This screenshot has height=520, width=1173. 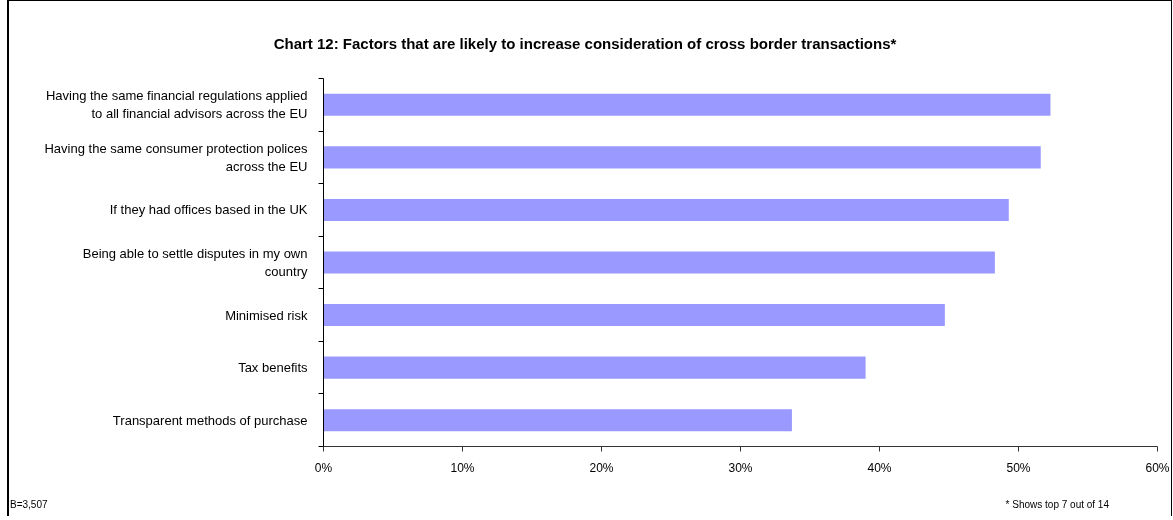 I want to click on y-tick-label: Tax benefits, so click(x=273, y=368).